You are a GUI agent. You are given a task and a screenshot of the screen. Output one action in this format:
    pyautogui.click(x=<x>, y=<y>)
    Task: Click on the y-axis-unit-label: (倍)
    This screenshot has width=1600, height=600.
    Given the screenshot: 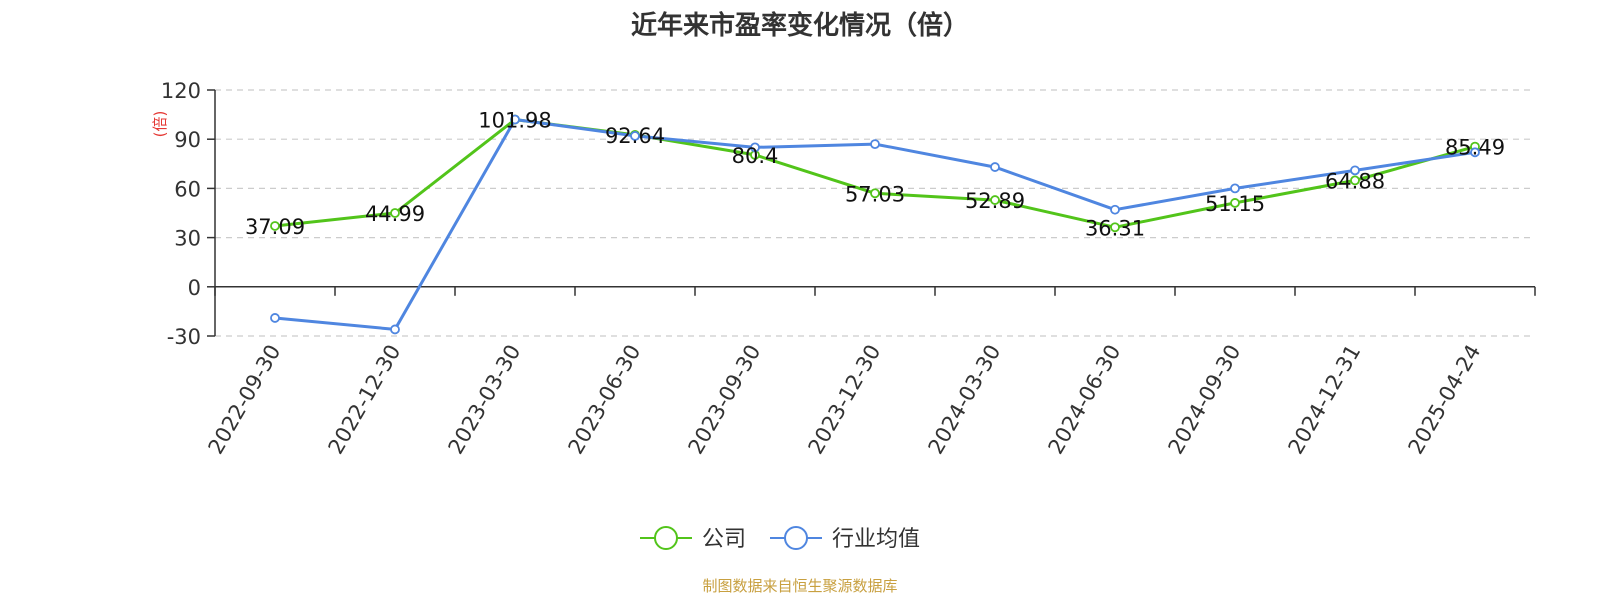 What is the action you would take?
    pyautogui.click(x=160, y=124)
    